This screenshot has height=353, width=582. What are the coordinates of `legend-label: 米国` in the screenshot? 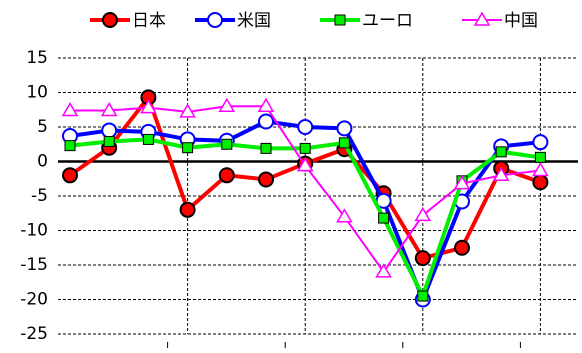 It's located at (254, 21).